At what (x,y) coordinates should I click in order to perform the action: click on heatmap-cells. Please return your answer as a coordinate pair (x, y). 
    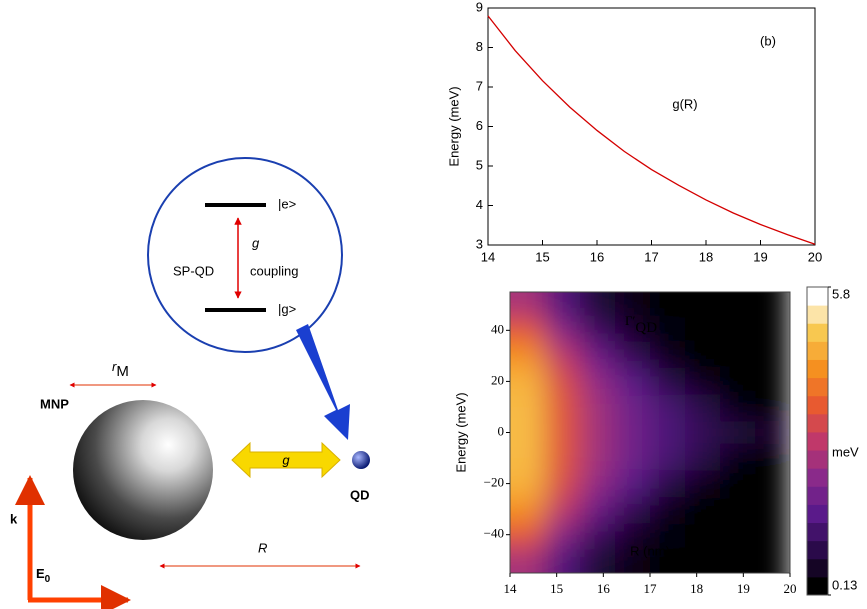
    Looking at the image, I should click on (650, 432).